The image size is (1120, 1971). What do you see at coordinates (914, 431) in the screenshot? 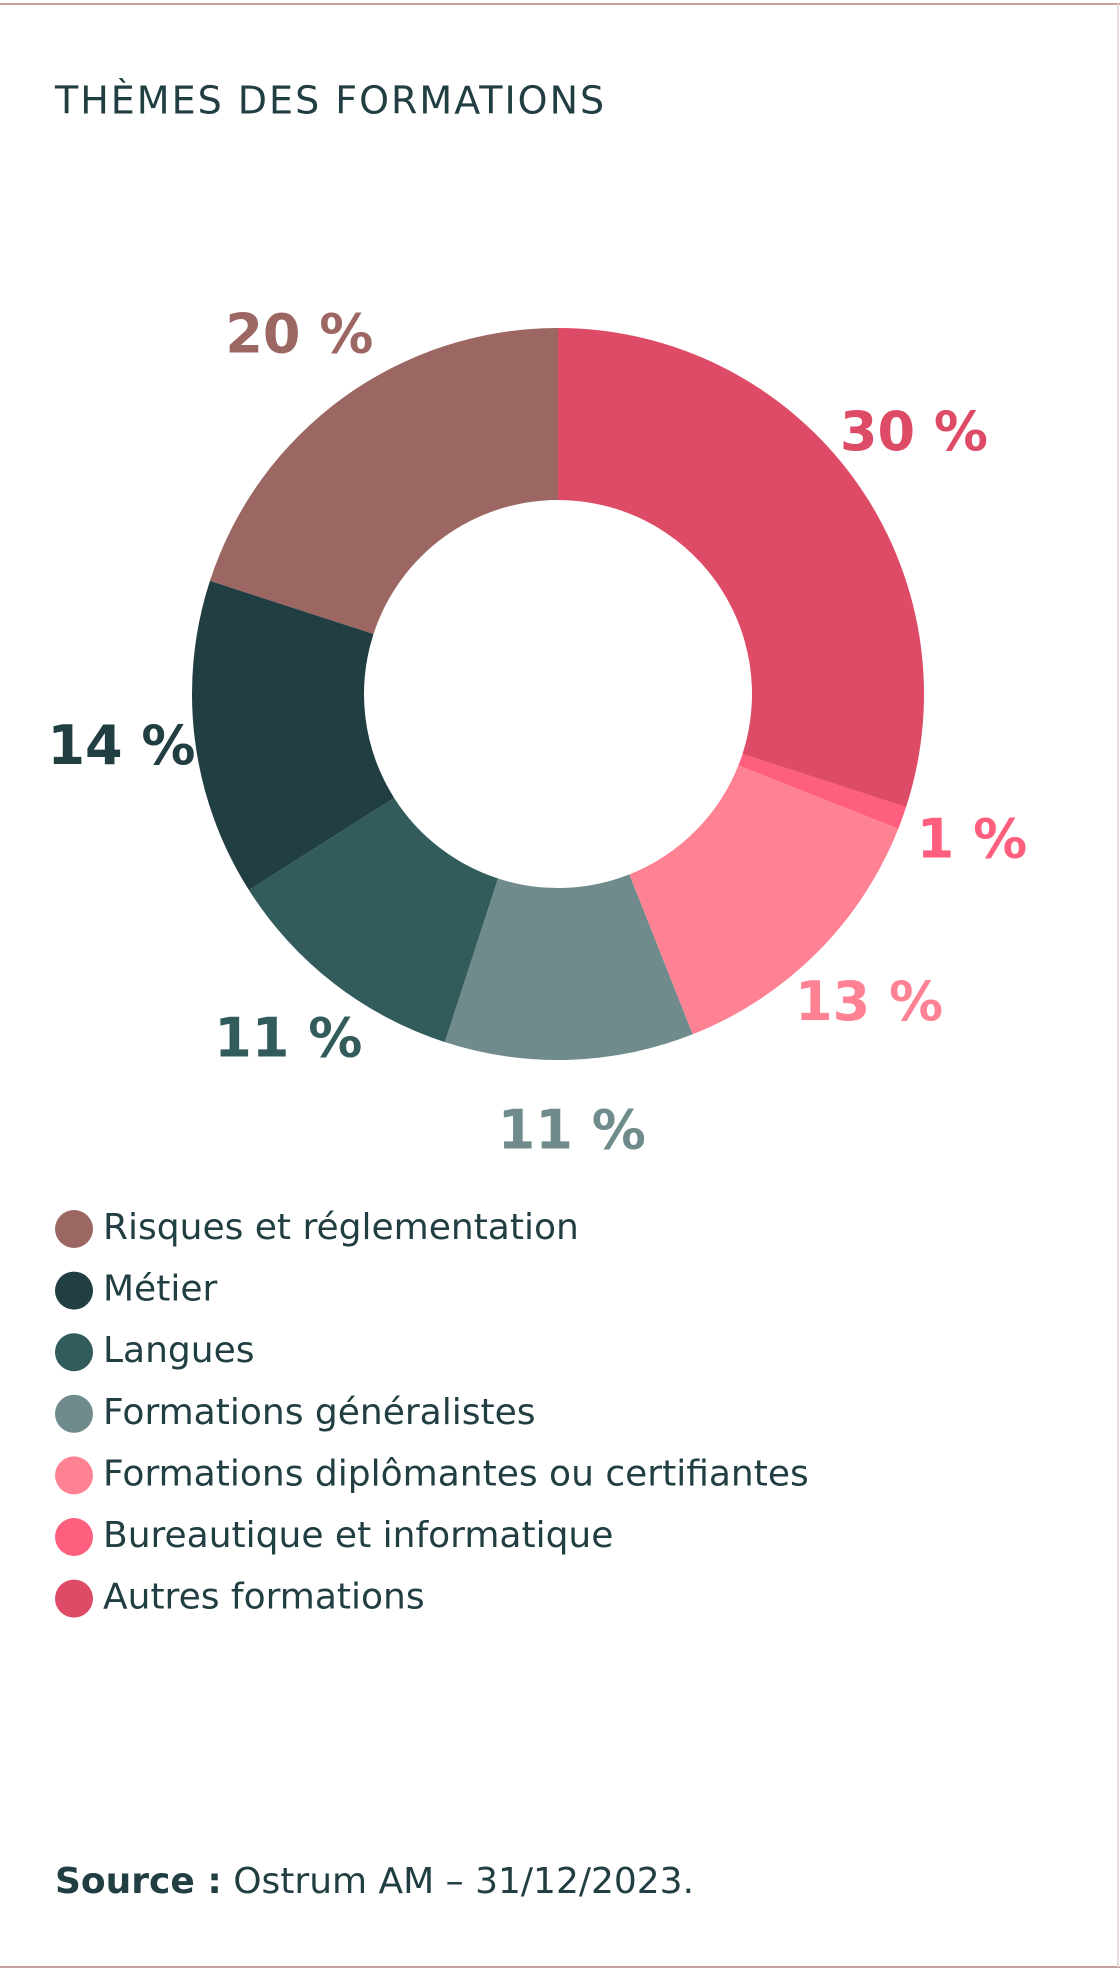
I see `value-label: 30 %` at bounding box center [914, 431].